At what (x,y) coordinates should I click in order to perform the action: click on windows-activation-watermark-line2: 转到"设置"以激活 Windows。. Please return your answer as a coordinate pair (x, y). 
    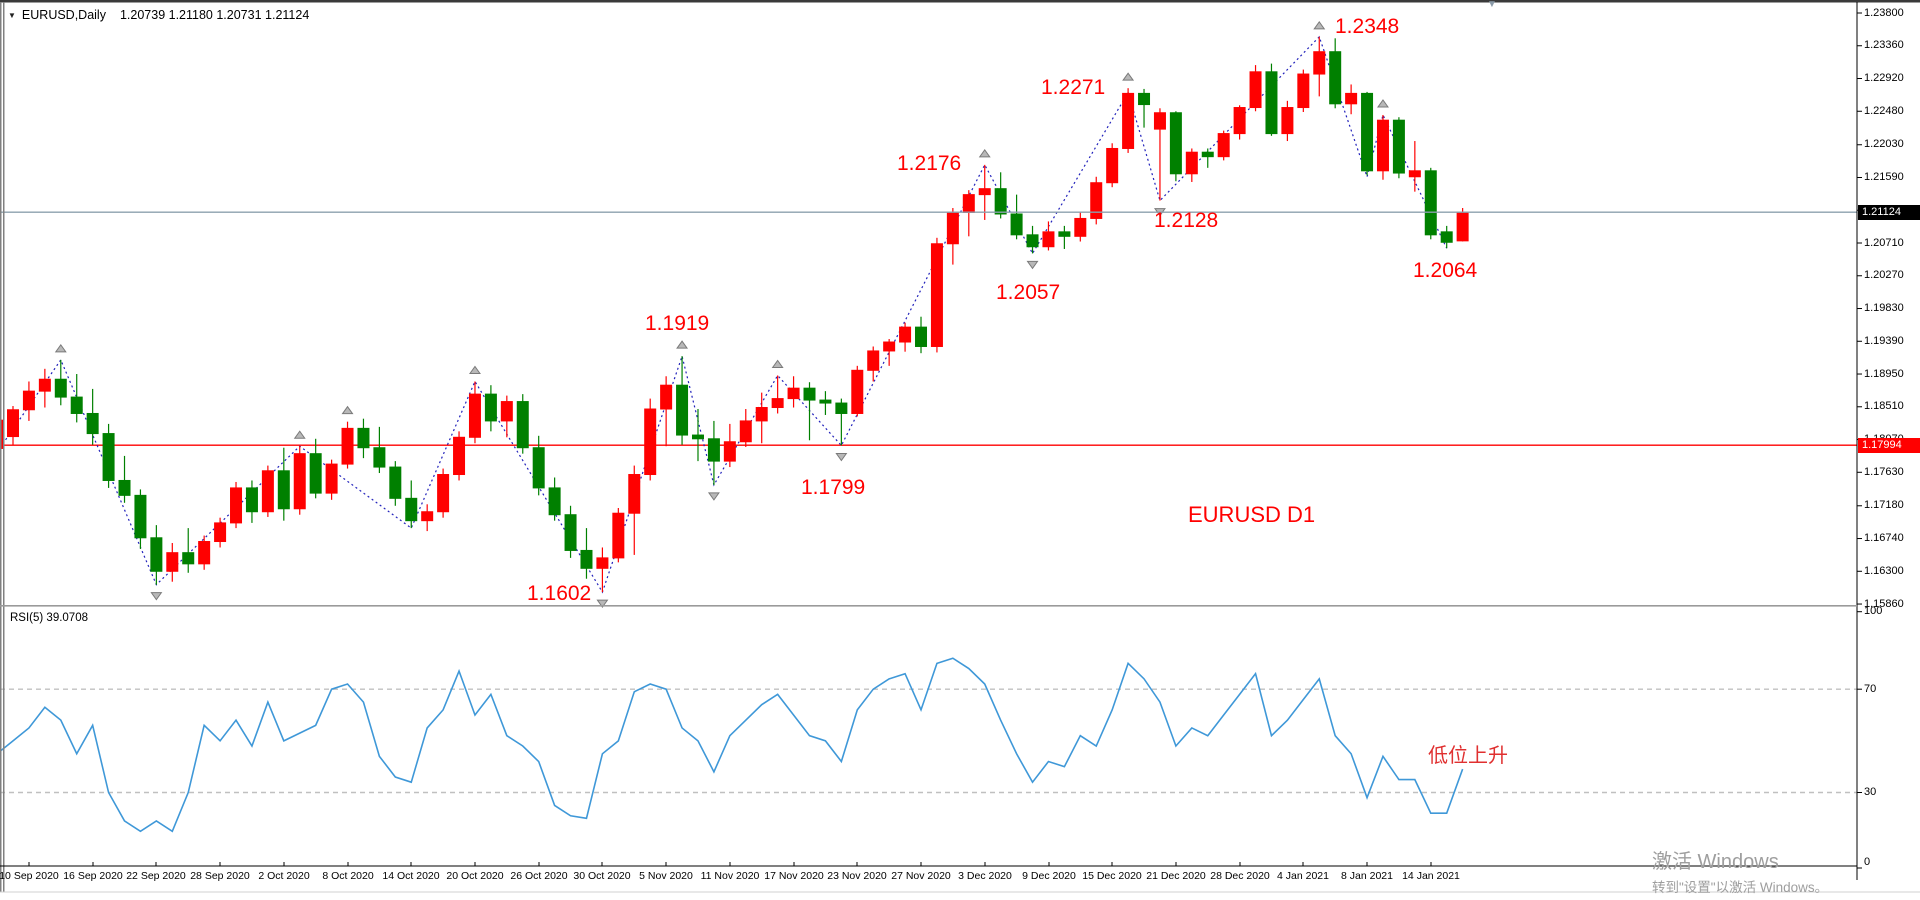
    Looking at the image, I should click on (1740, 887).